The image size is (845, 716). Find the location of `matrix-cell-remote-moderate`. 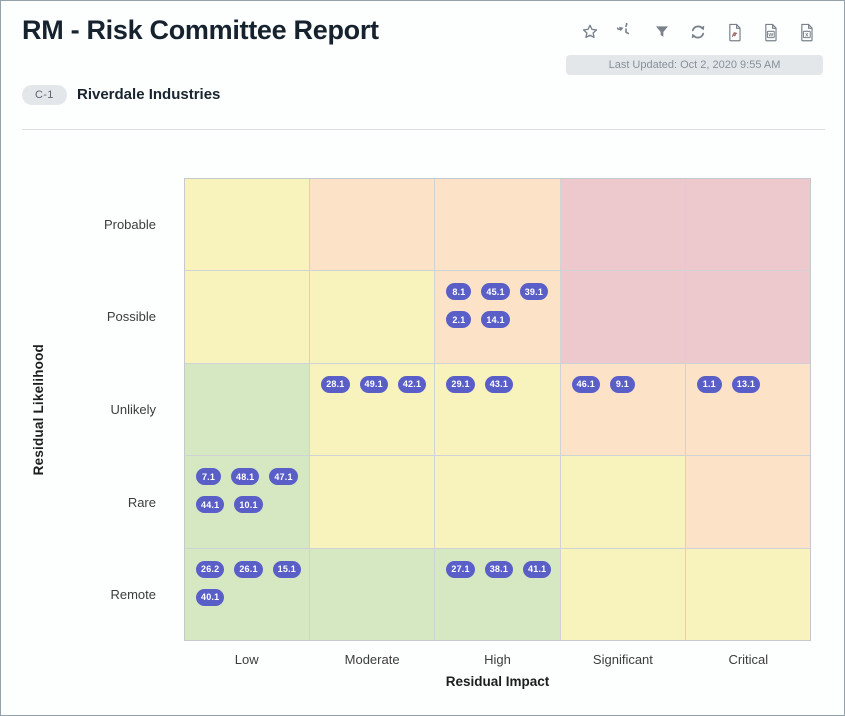

matrix-cell-remote-moderate is located at coordinates (372, 594).